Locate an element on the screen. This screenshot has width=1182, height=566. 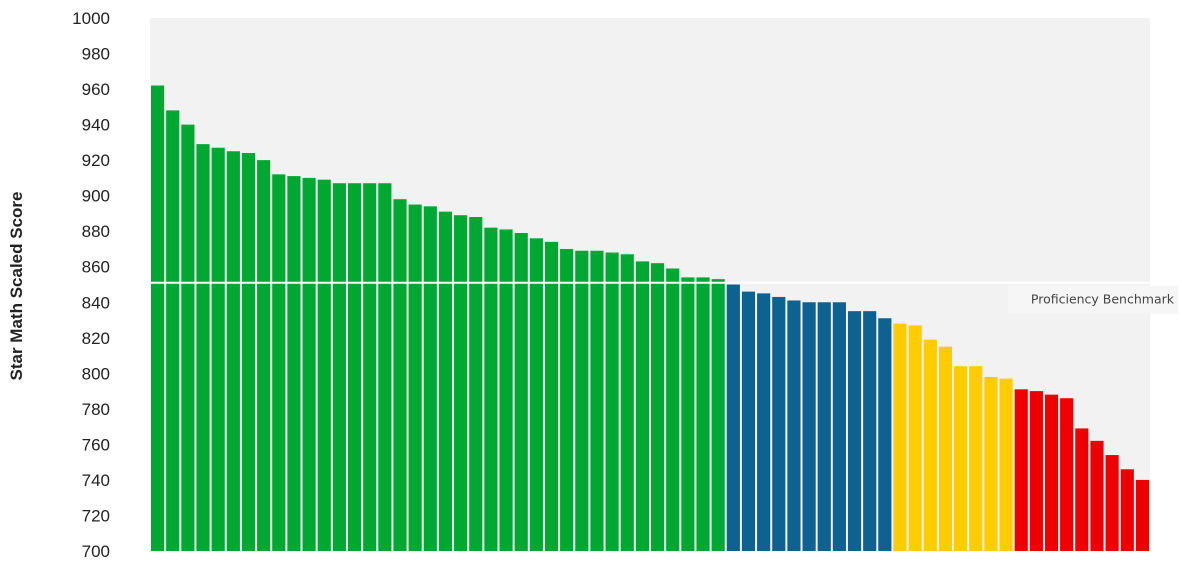
y-tick-label: 980 is located at coordinates (96, 54).